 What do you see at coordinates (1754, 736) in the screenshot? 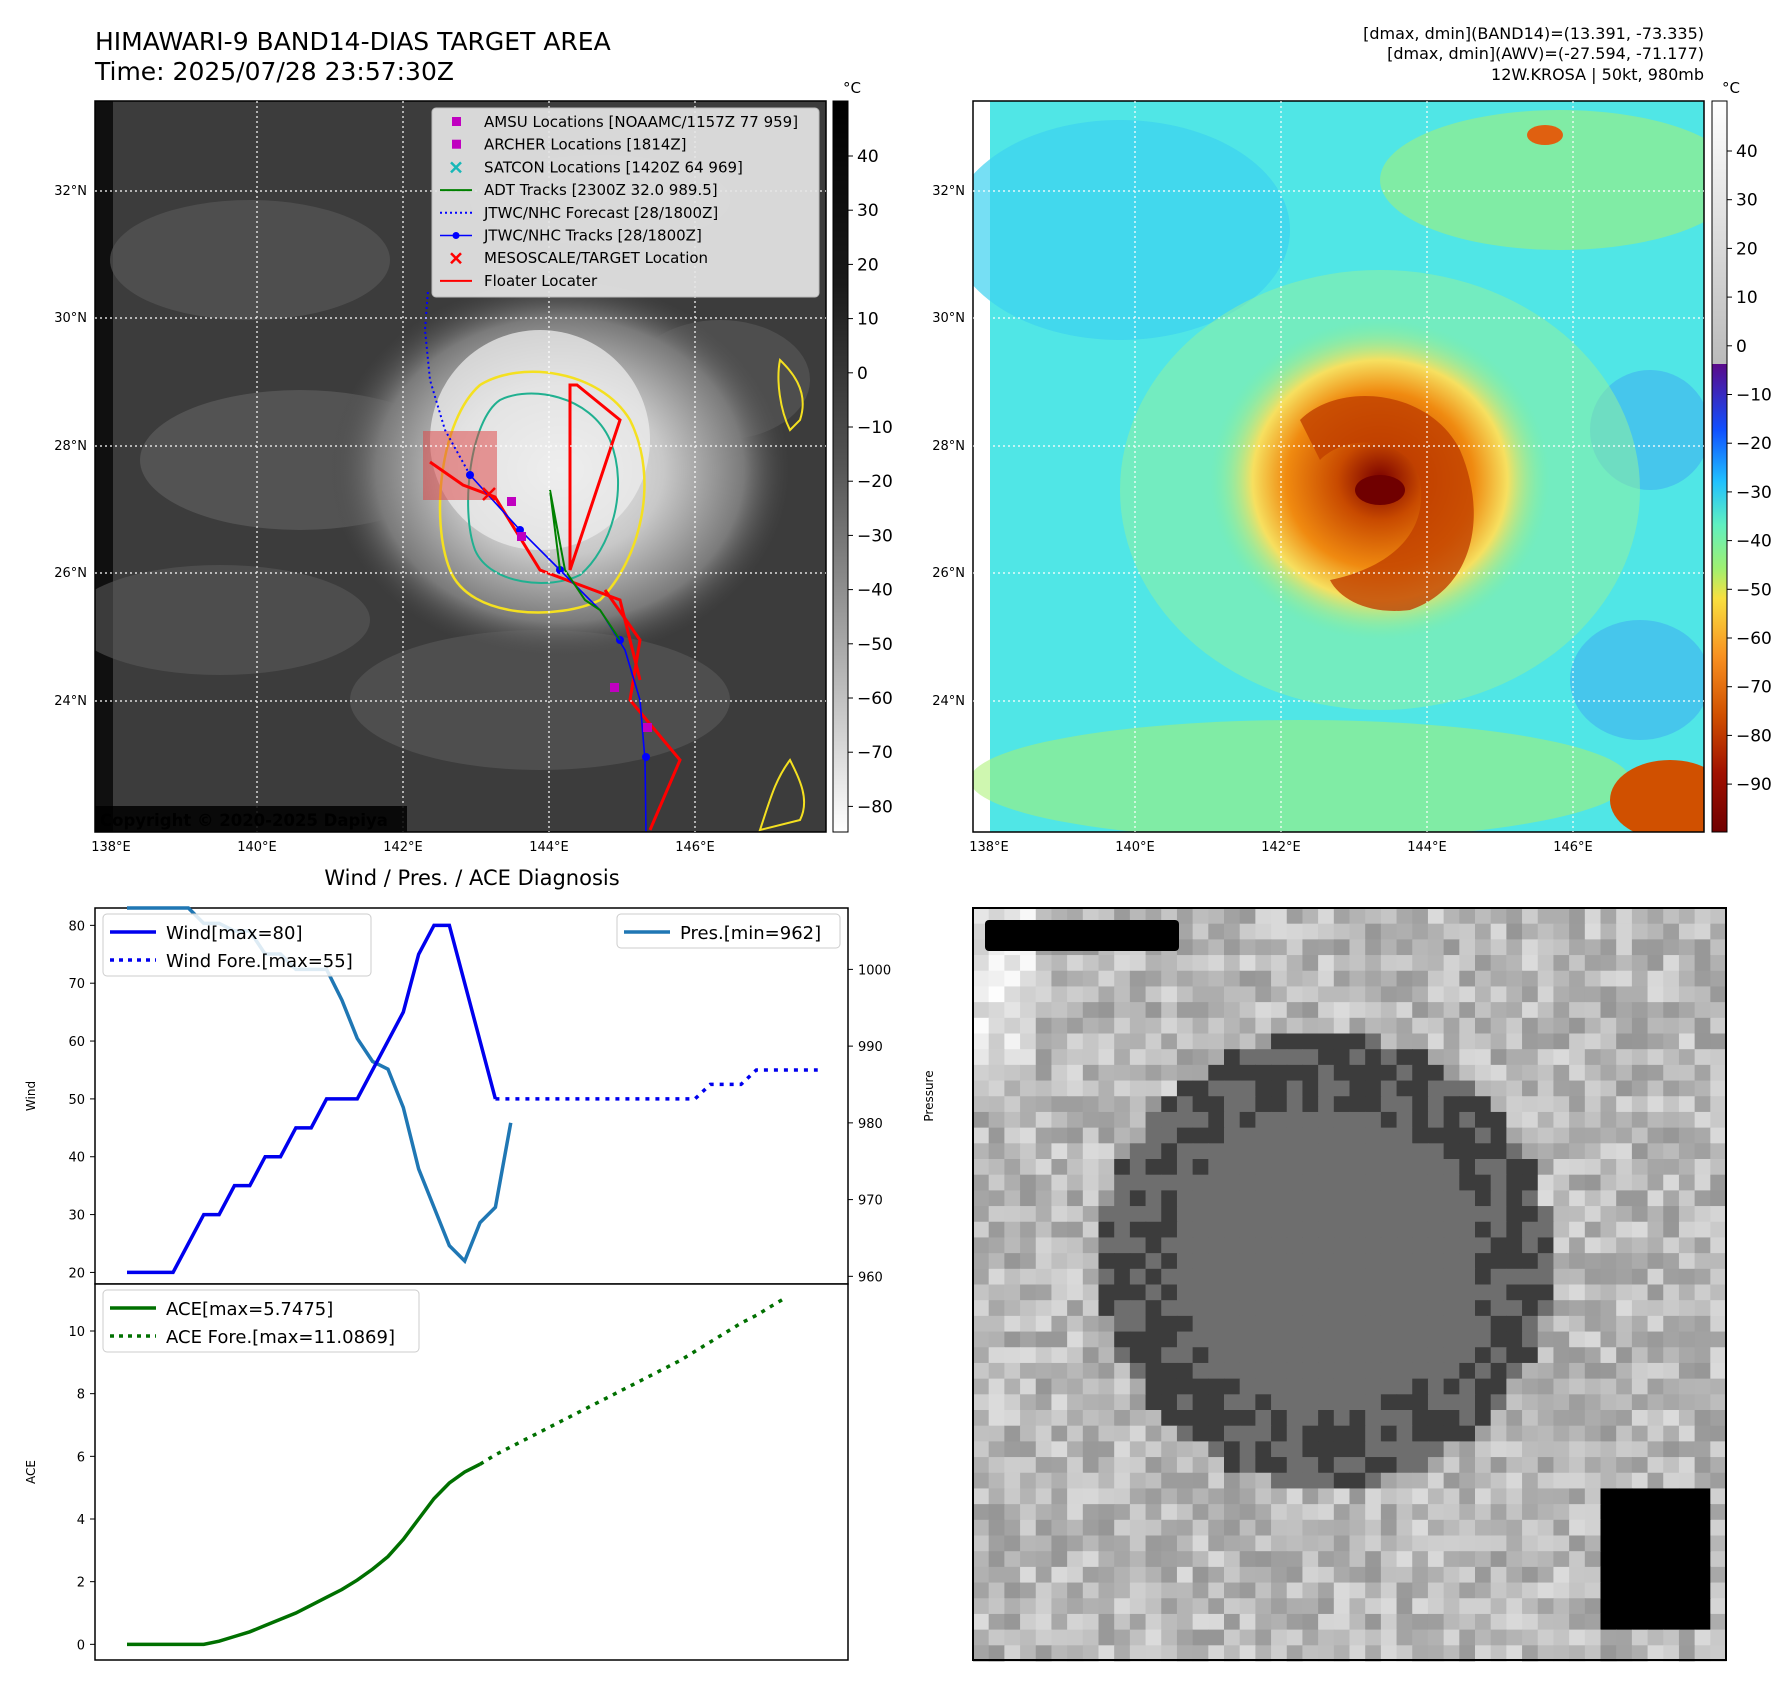
I see `color-colorbar-tick: −80` at bounding box center [1754, 736].